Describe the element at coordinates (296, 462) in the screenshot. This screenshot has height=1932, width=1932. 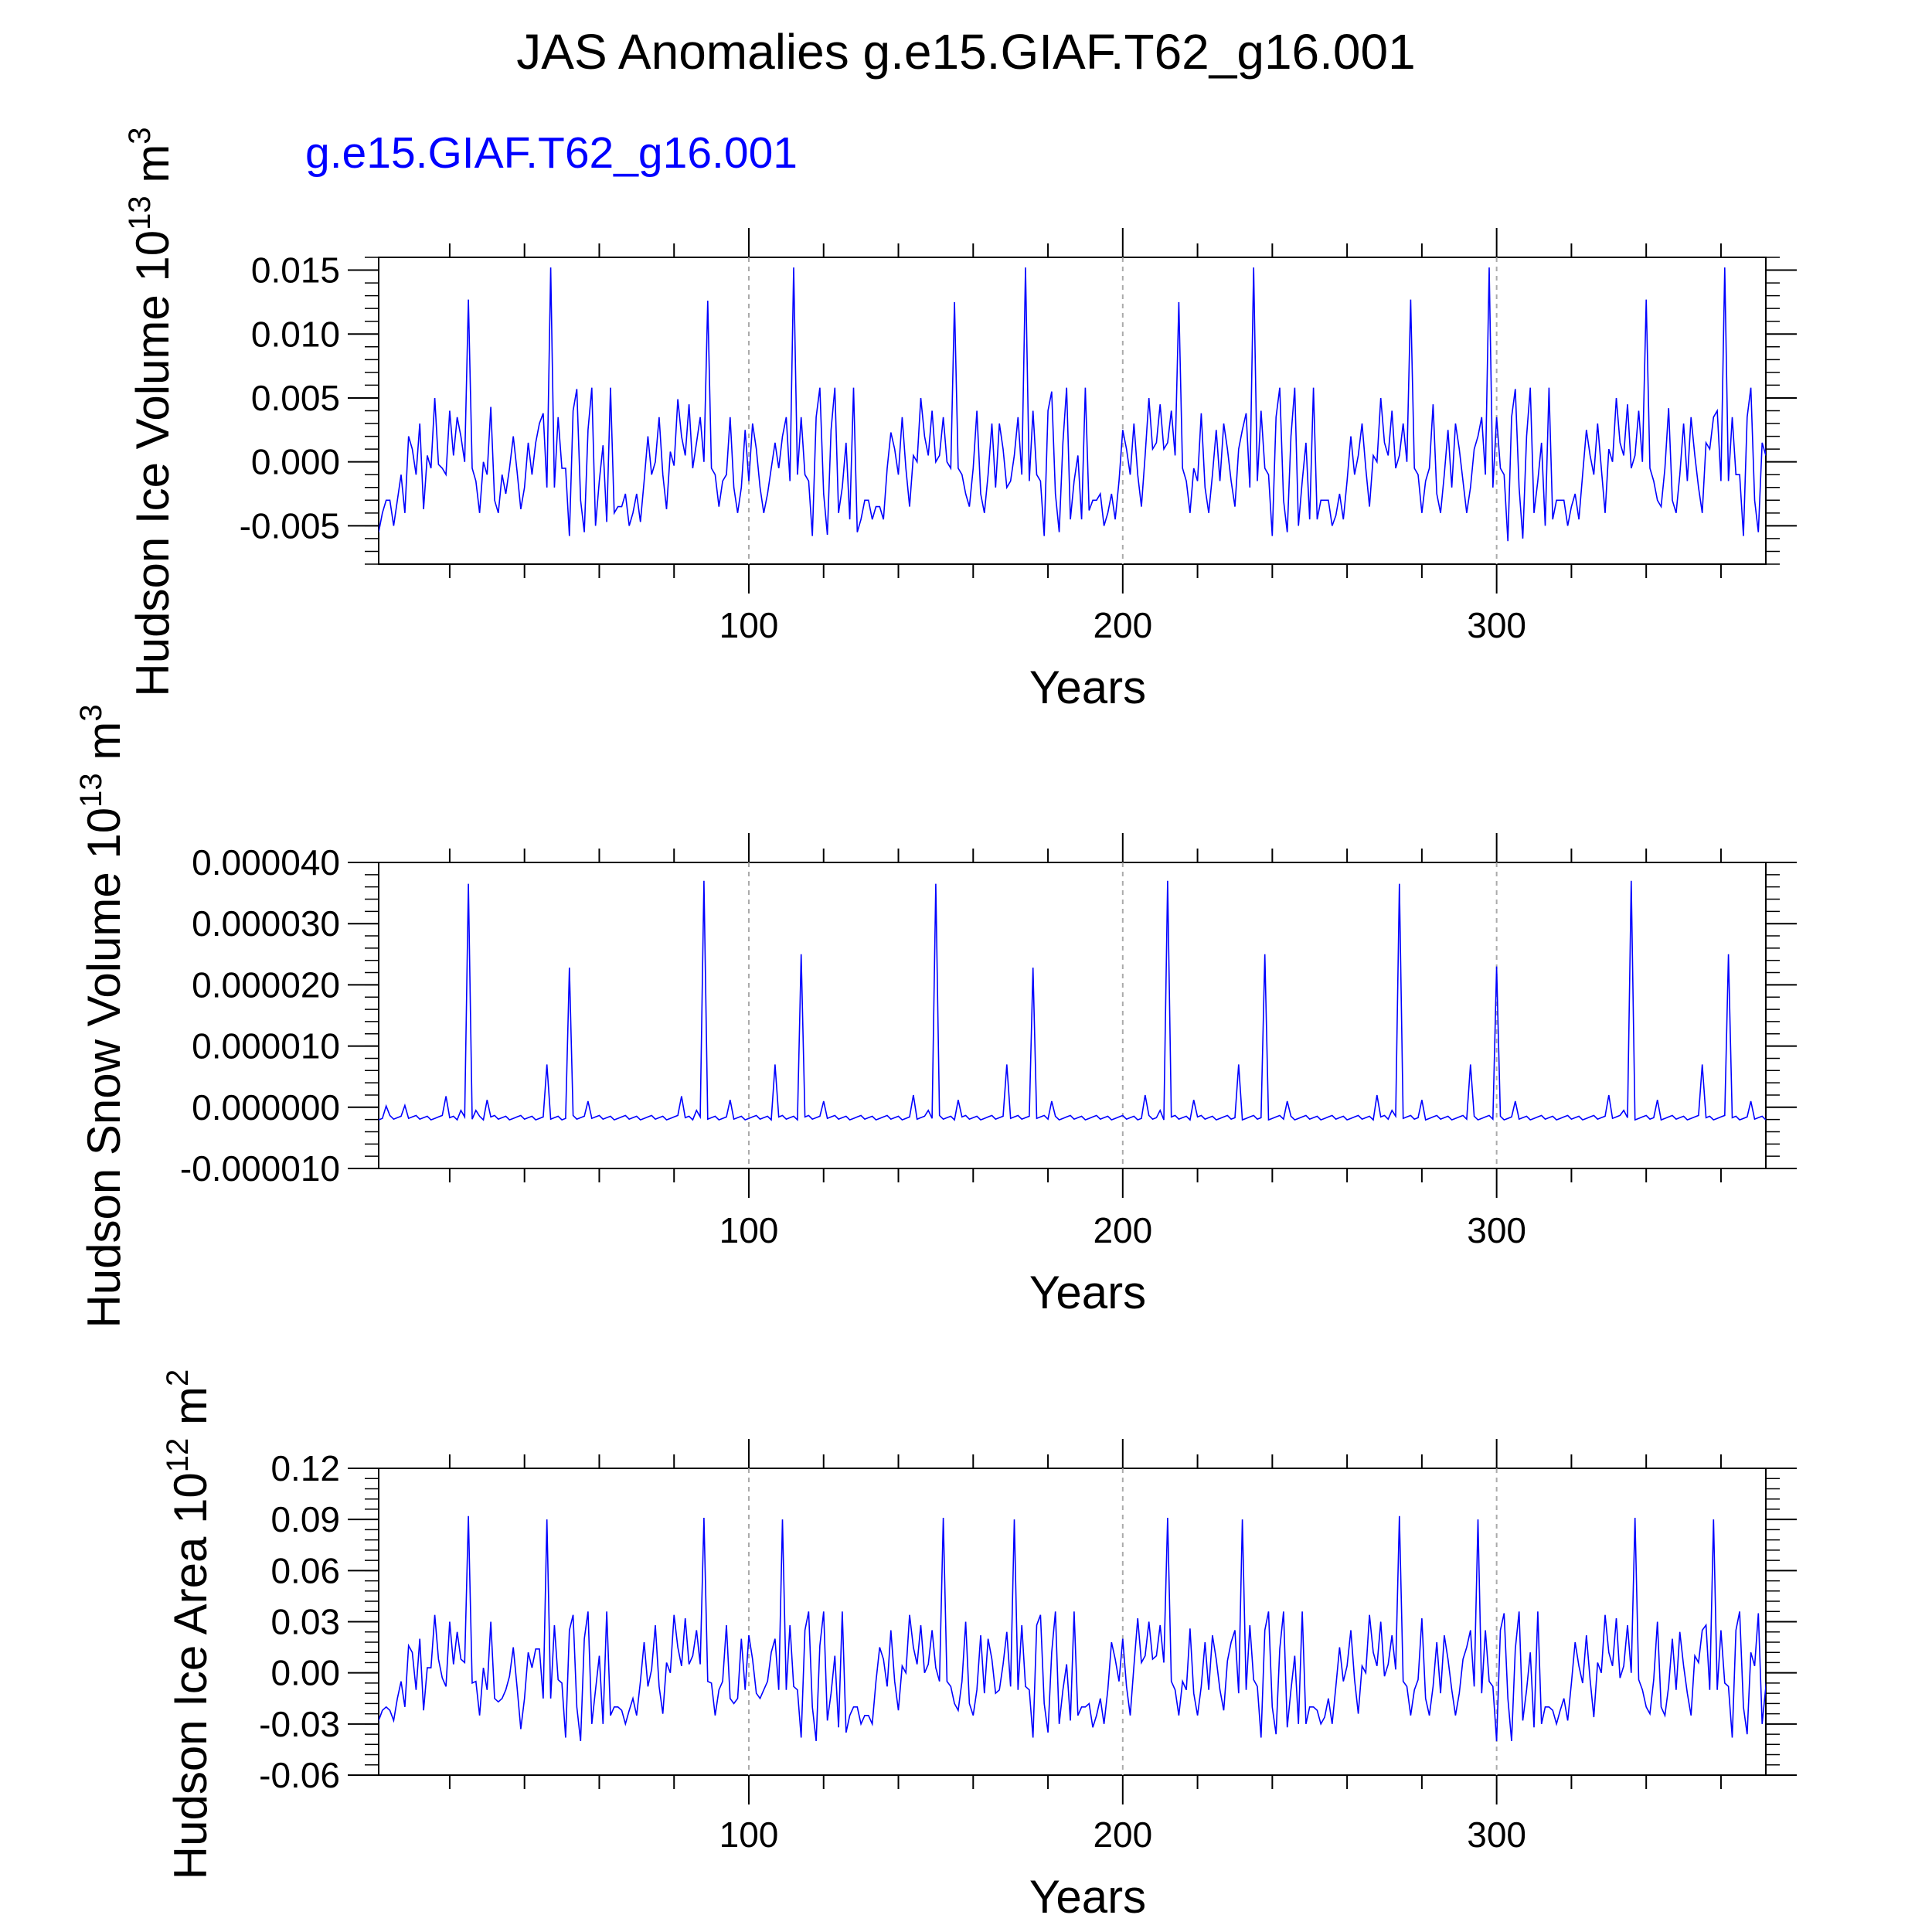
I see `y-tick-label: 0.000` at that location.